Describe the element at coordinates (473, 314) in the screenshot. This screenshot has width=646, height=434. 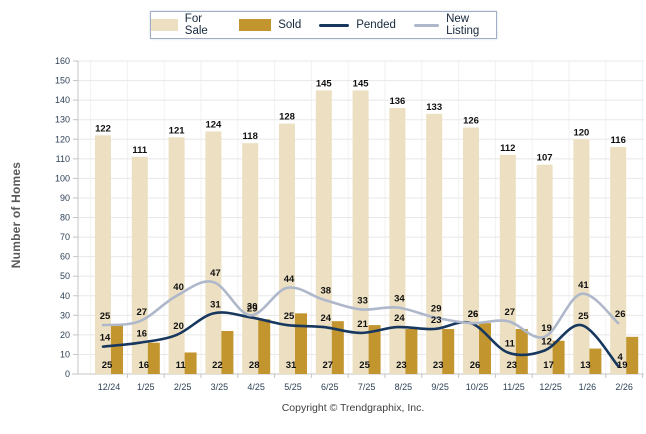
I see `pended-value-label: 26` at that location.